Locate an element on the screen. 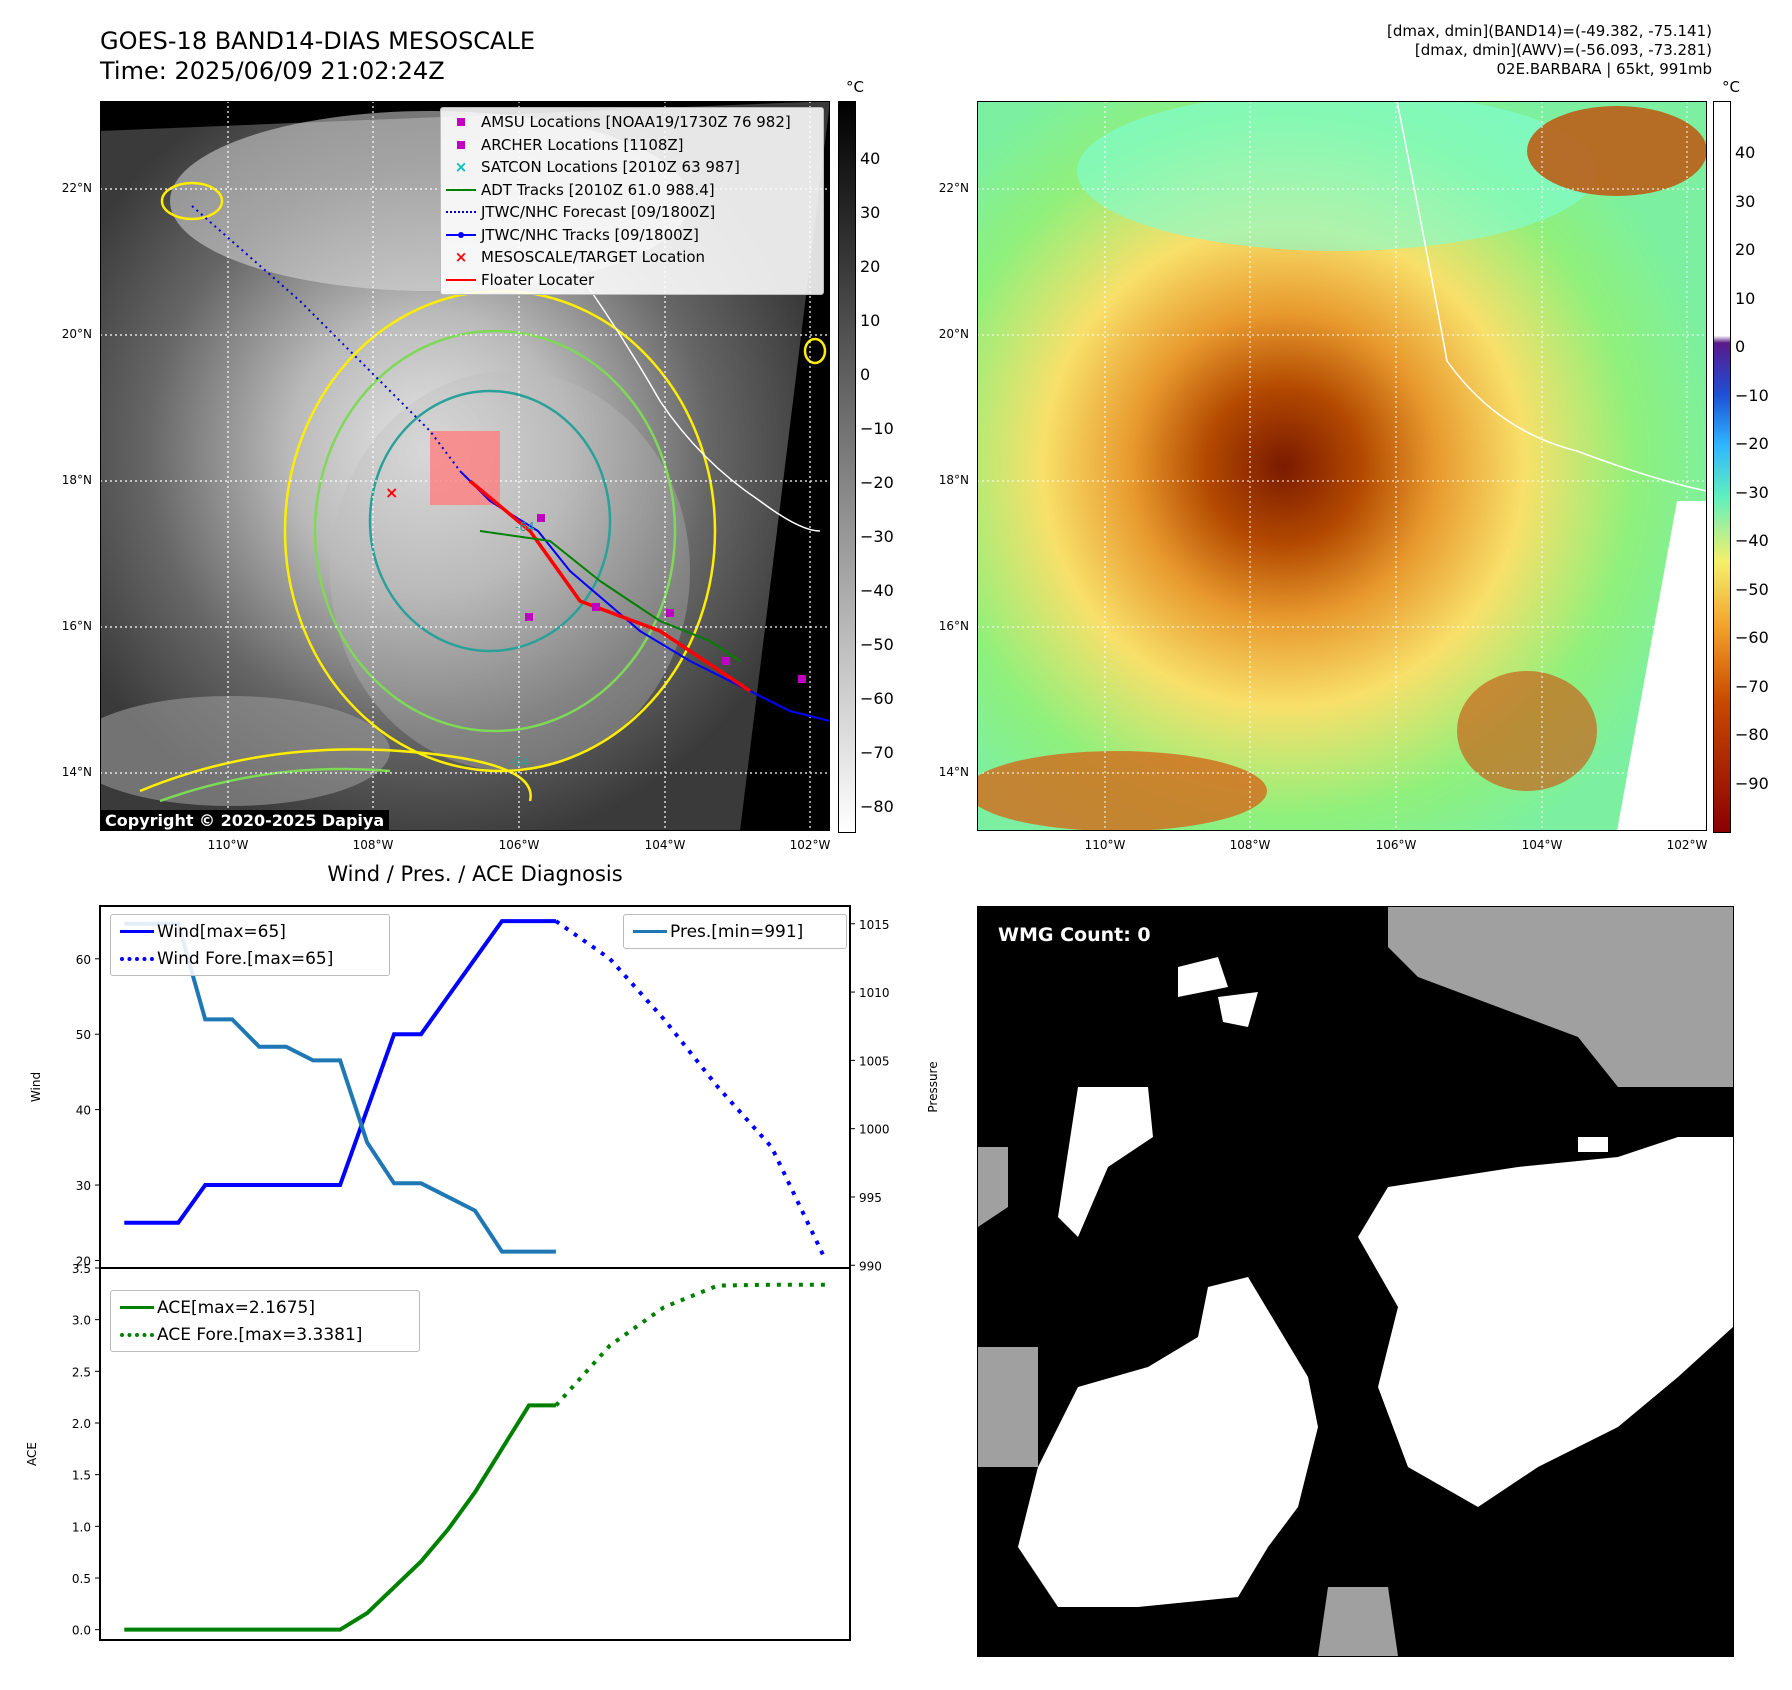 Image resolution: width=1792 pixels, height=1690 pixels. ace-axis-ticklabel: 0.5 is located at coordinates (81, 1579).